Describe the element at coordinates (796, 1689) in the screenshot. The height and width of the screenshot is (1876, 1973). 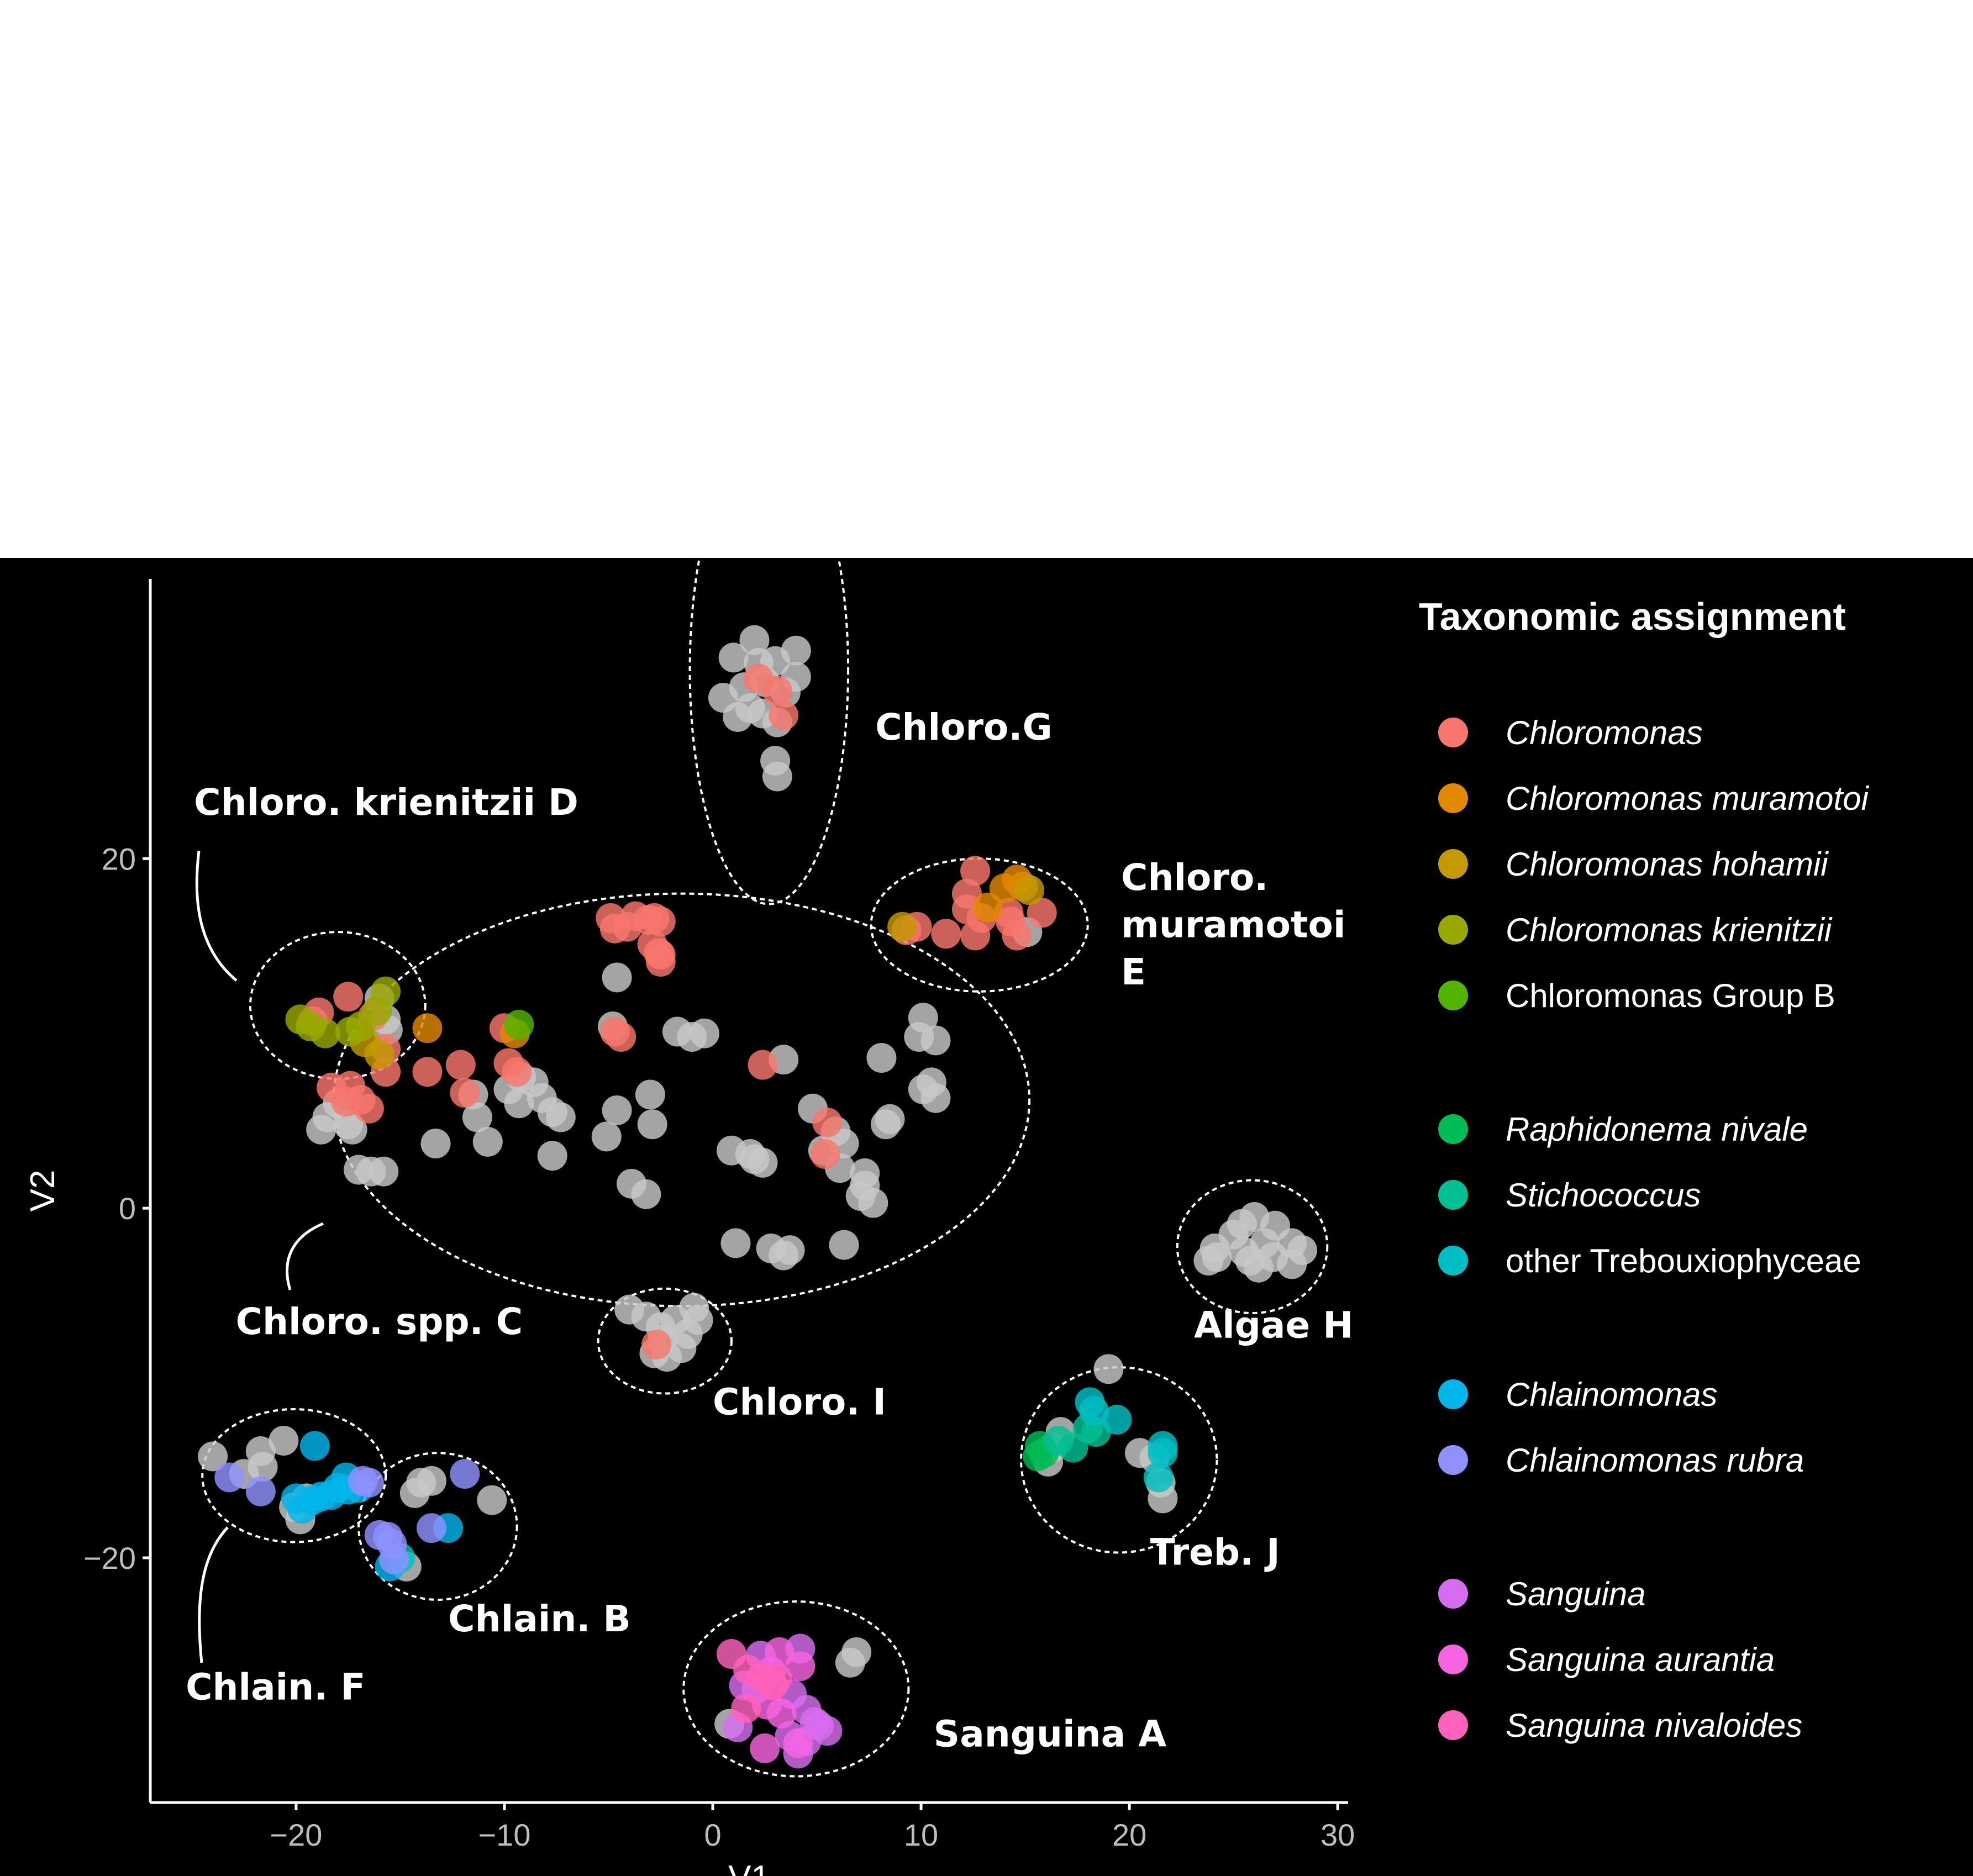
I see `cluster-ellipse-sanguina-a` at that location.